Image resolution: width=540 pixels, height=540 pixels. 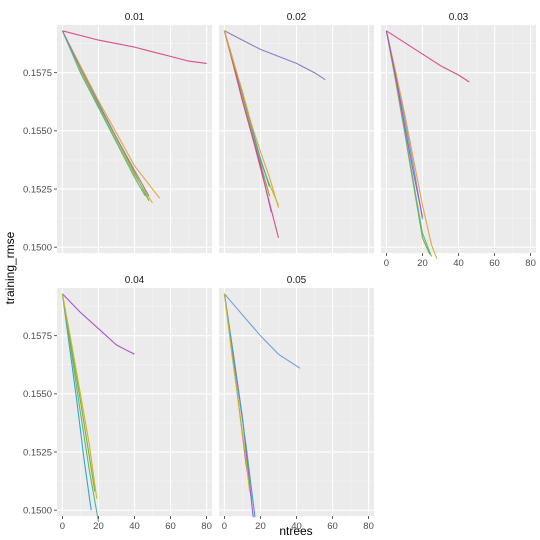 What do you see at coordinates (133, 396) in the screenshot?
I see `facet-panel-0.04: 0.04` at bounding box center [133, 396].